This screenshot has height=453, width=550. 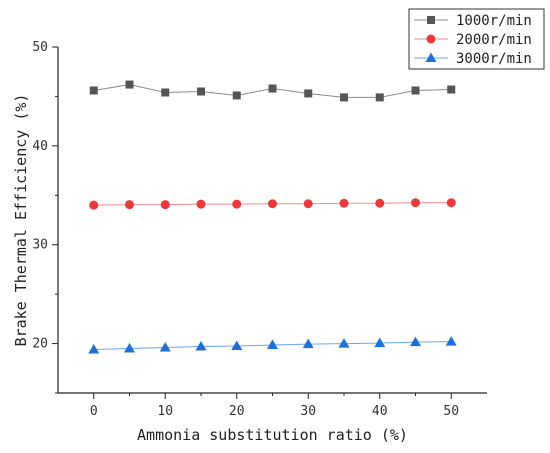 I want to click on x-tick-label: 20, so click(x=237, y=411).